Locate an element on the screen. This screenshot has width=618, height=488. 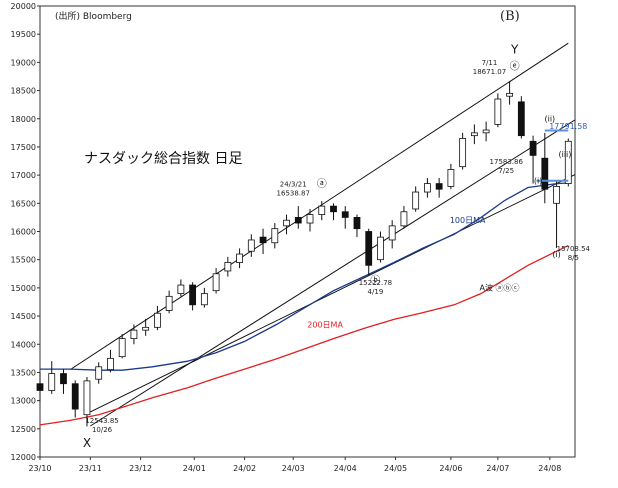
y-tick-label: 12000 is located at coordinates (23, 457).